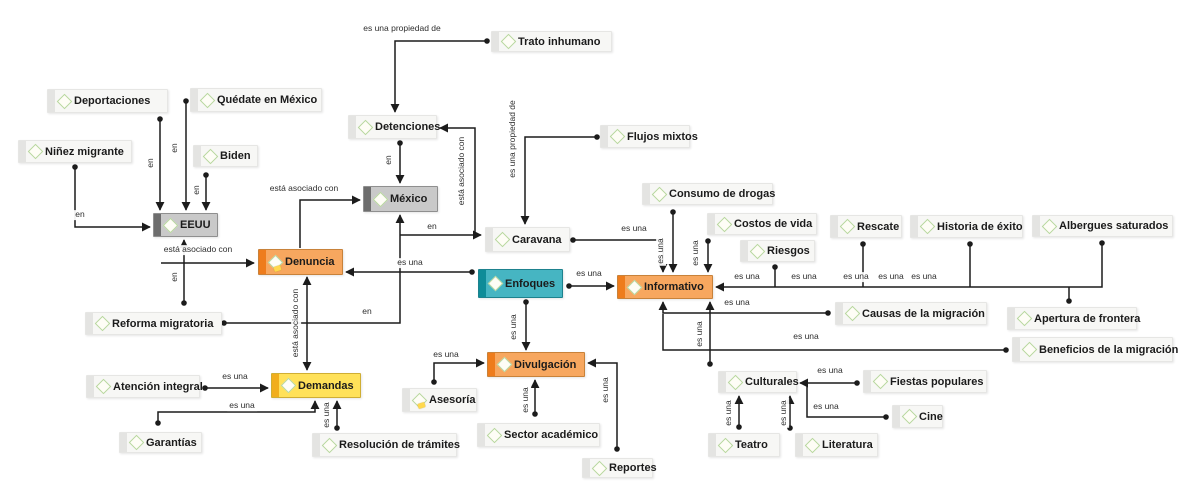  What do you see at coordinates (551, 435) in the screenshot?
I see `concept-label: Sector académico` at bounding box center [551, 435].